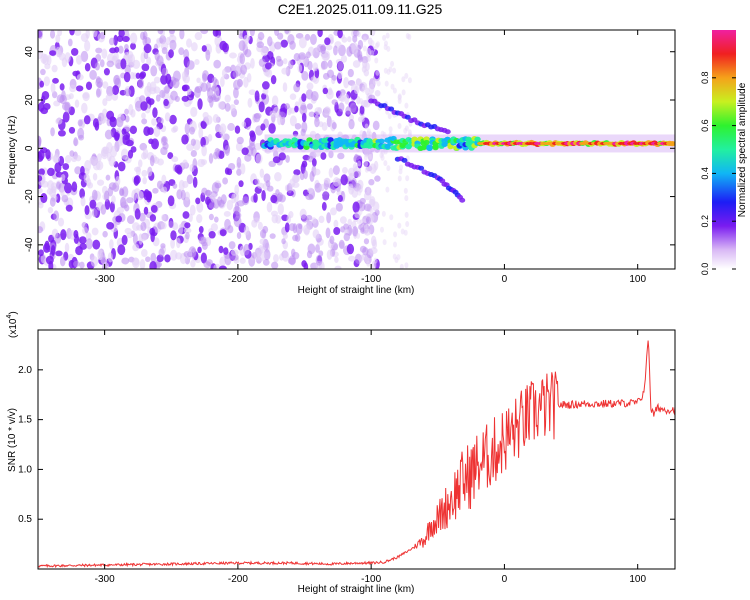 The height and width of the screenshot is (600, 750). What do you see at coordinates (705, 269) in the screenshot?
I see `colorbar-tick-label: 0.0` at bounding box center [705, 269].